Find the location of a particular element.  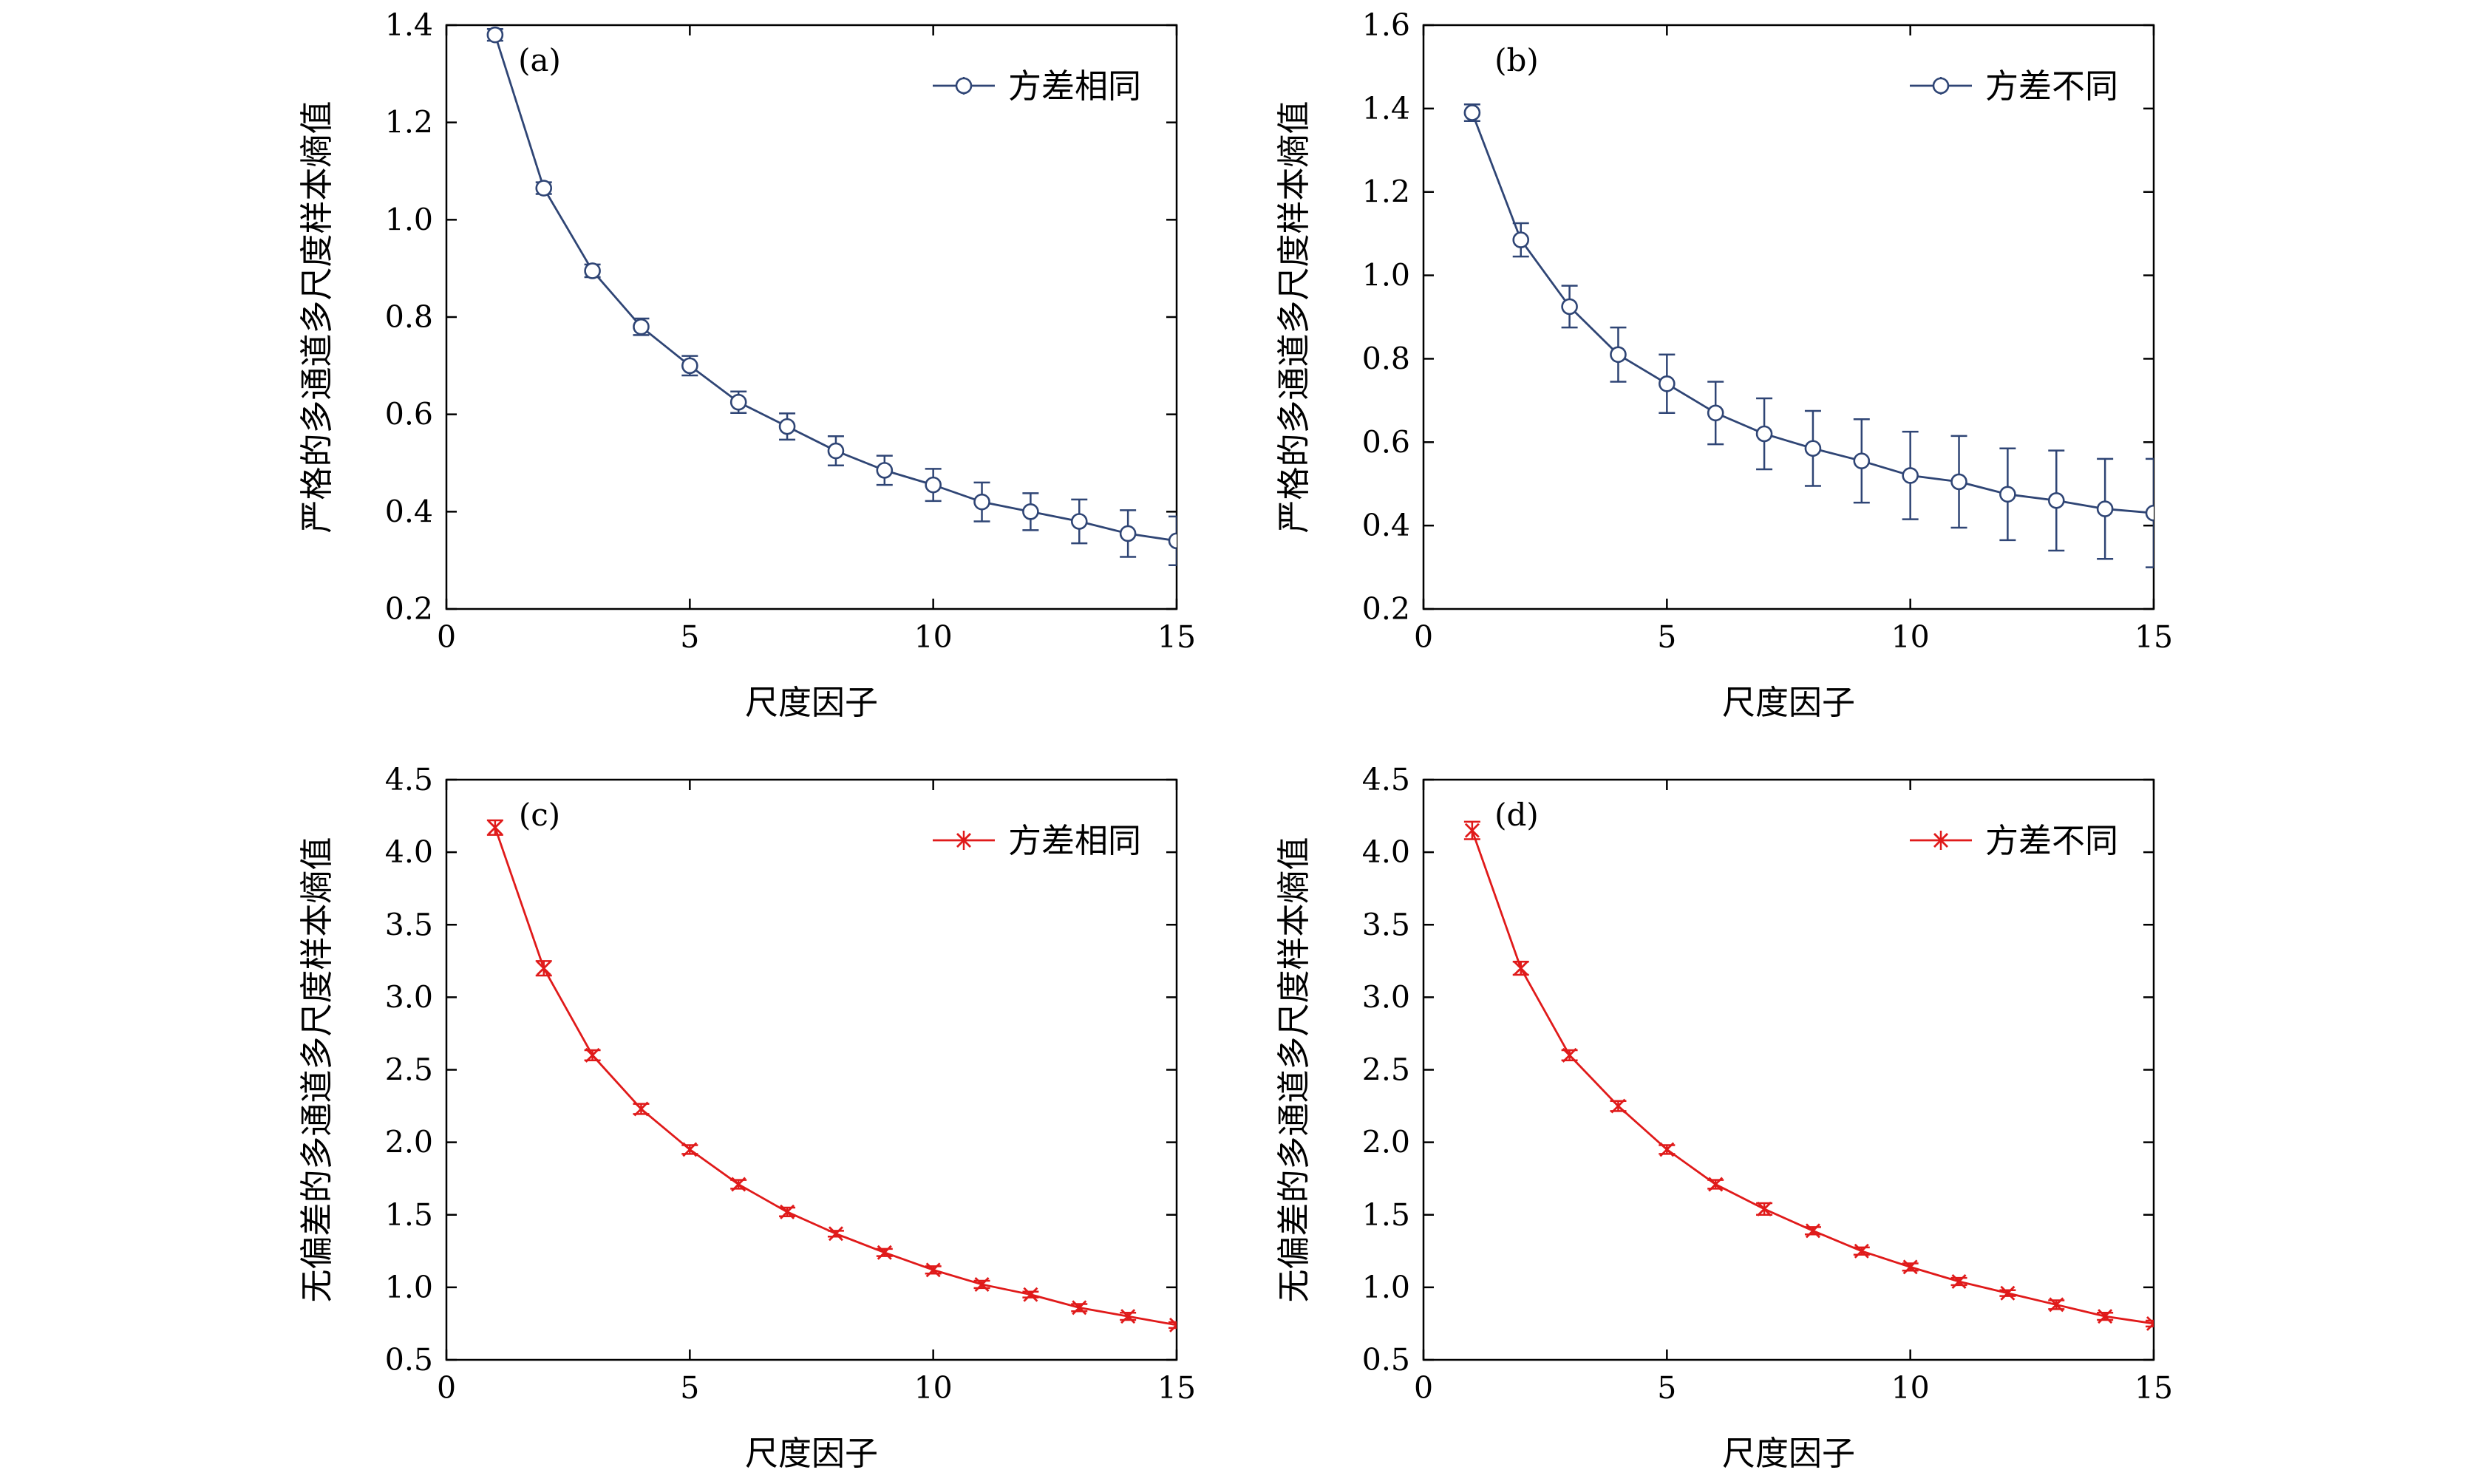

panel-label: (d) is located at coordinates (1517, 815).